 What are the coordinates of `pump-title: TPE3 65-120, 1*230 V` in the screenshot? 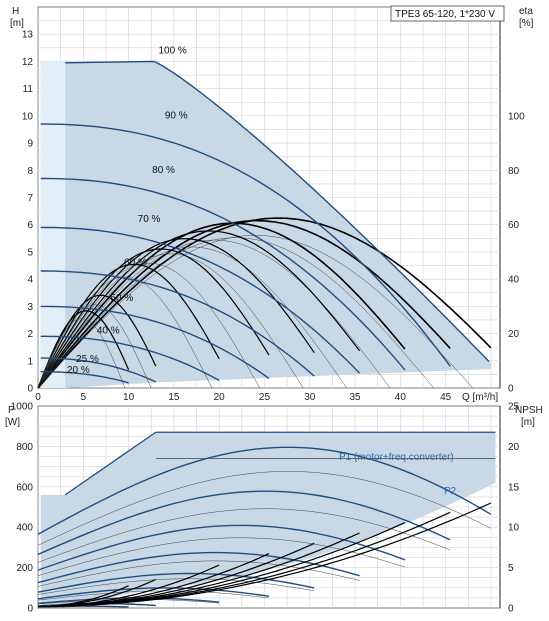 It's located at (445, 14).